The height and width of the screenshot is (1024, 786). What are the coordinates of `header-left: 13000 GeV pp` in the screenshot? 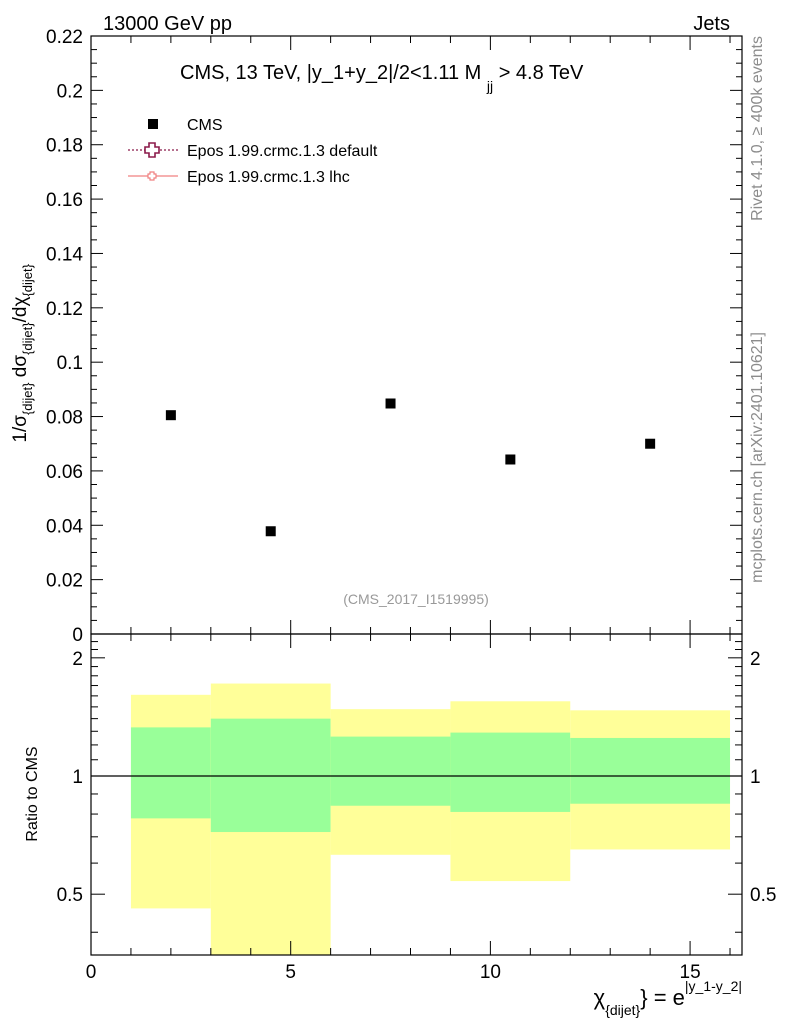 It's located at (167, 24).